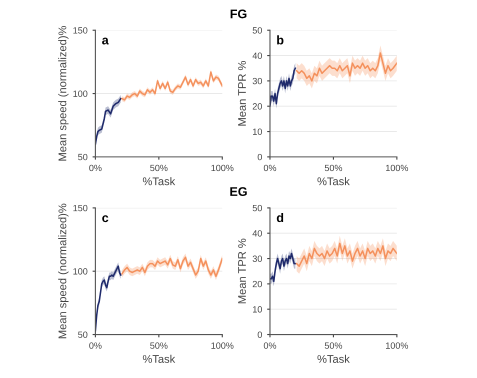  Describe the element at coordinates (238, 191) in the screenshot. I see `chart-title: EG` at that location.